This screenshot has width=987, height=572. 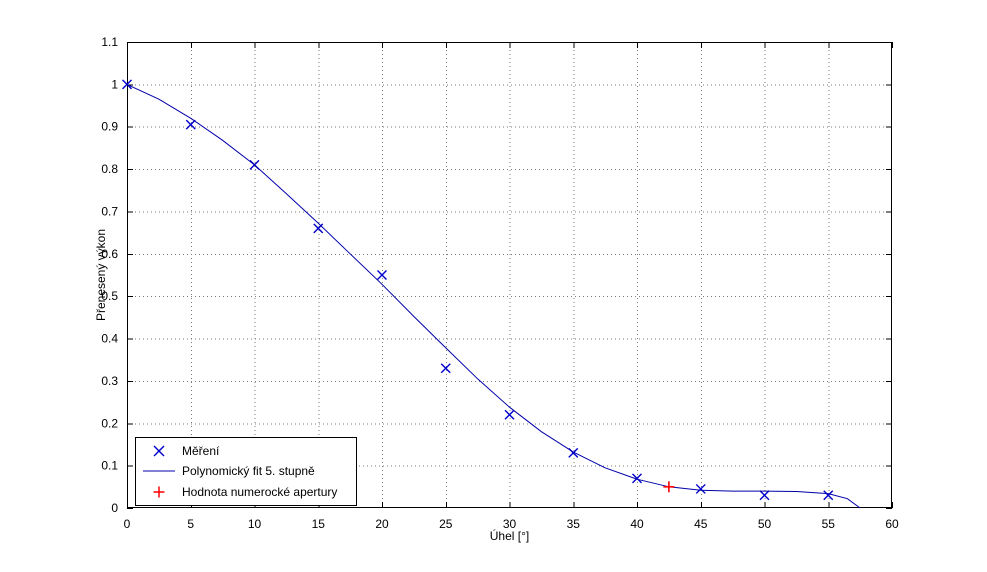 What do you see at coordinates (109, 466) in the screenshot?
I see `y-tick-label: 0.1` at bounding box center [109, 466].